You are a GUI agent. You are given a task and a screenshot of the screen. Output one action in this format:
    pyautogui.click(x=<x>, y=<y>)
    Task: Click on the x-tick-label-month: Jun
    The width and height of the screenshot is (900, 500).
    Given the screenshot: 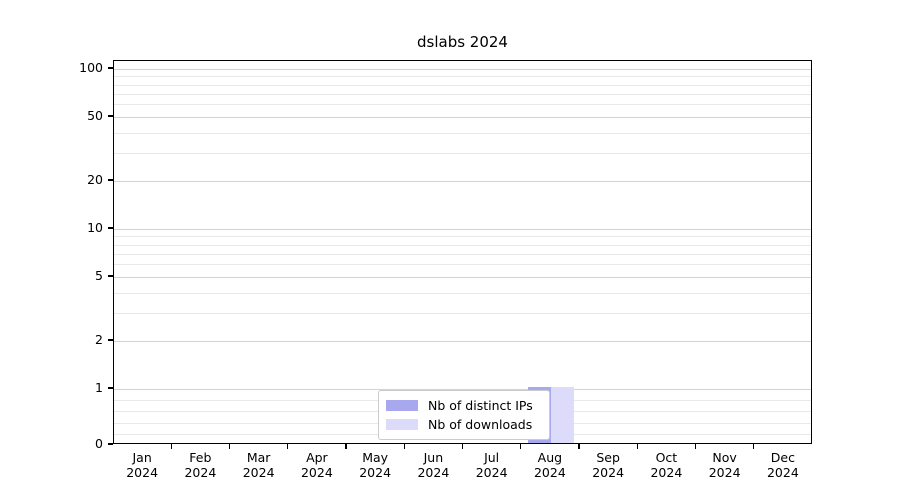 What is the action you would take?
    pyautogui.click(x=433, y=457)
    